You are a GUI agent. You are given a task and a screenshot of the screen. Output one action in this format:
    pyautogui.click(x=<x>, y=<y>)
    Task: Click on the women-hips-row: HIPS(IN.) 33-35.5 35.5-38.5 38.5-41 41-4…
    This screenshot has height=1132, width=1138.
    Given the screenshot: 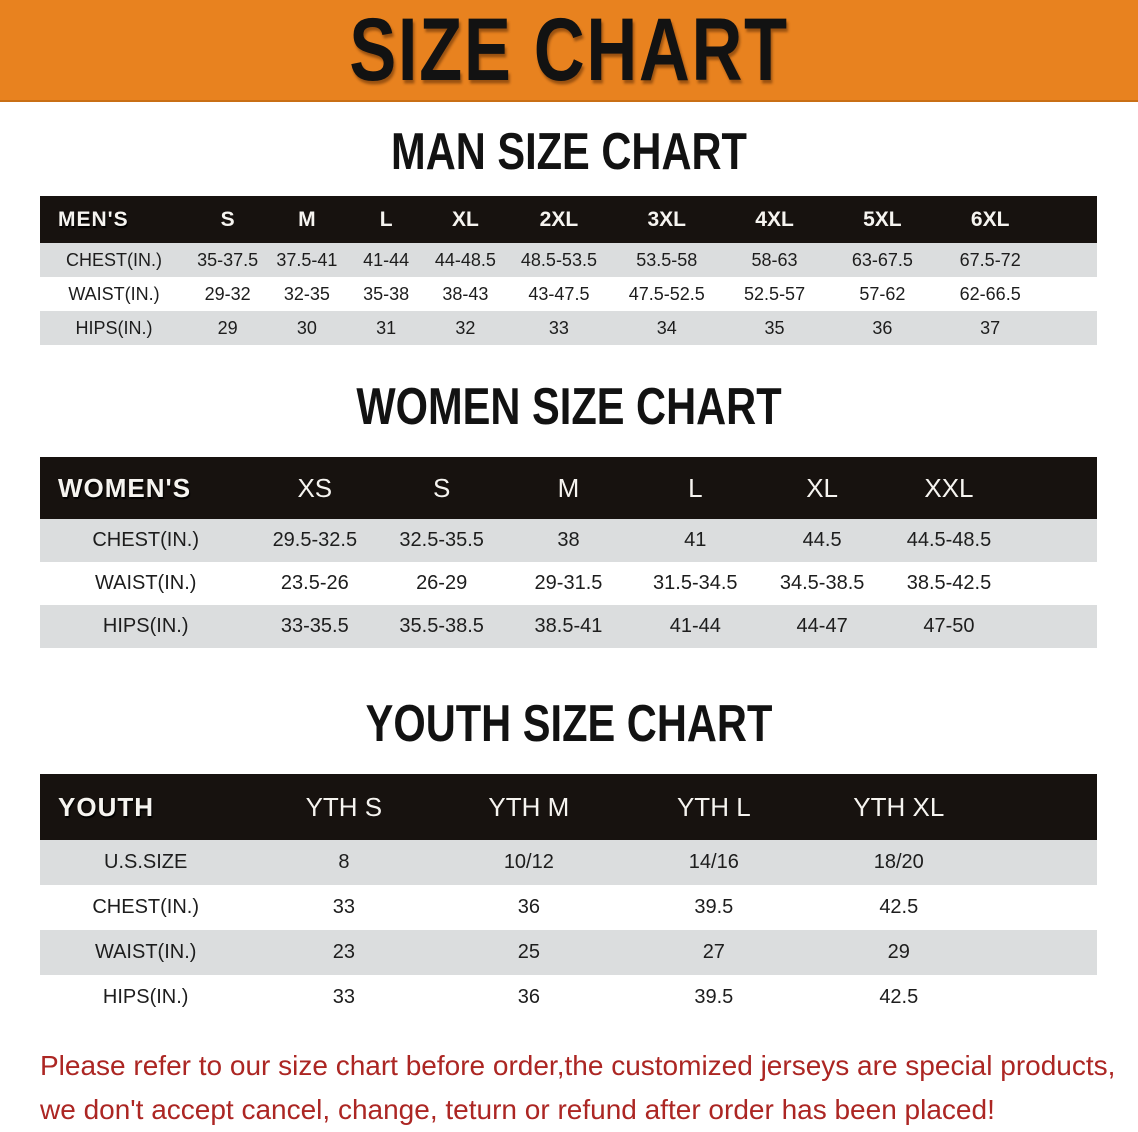 What is the action you would take?
    pyautogui.click(x=568, y=626)
    